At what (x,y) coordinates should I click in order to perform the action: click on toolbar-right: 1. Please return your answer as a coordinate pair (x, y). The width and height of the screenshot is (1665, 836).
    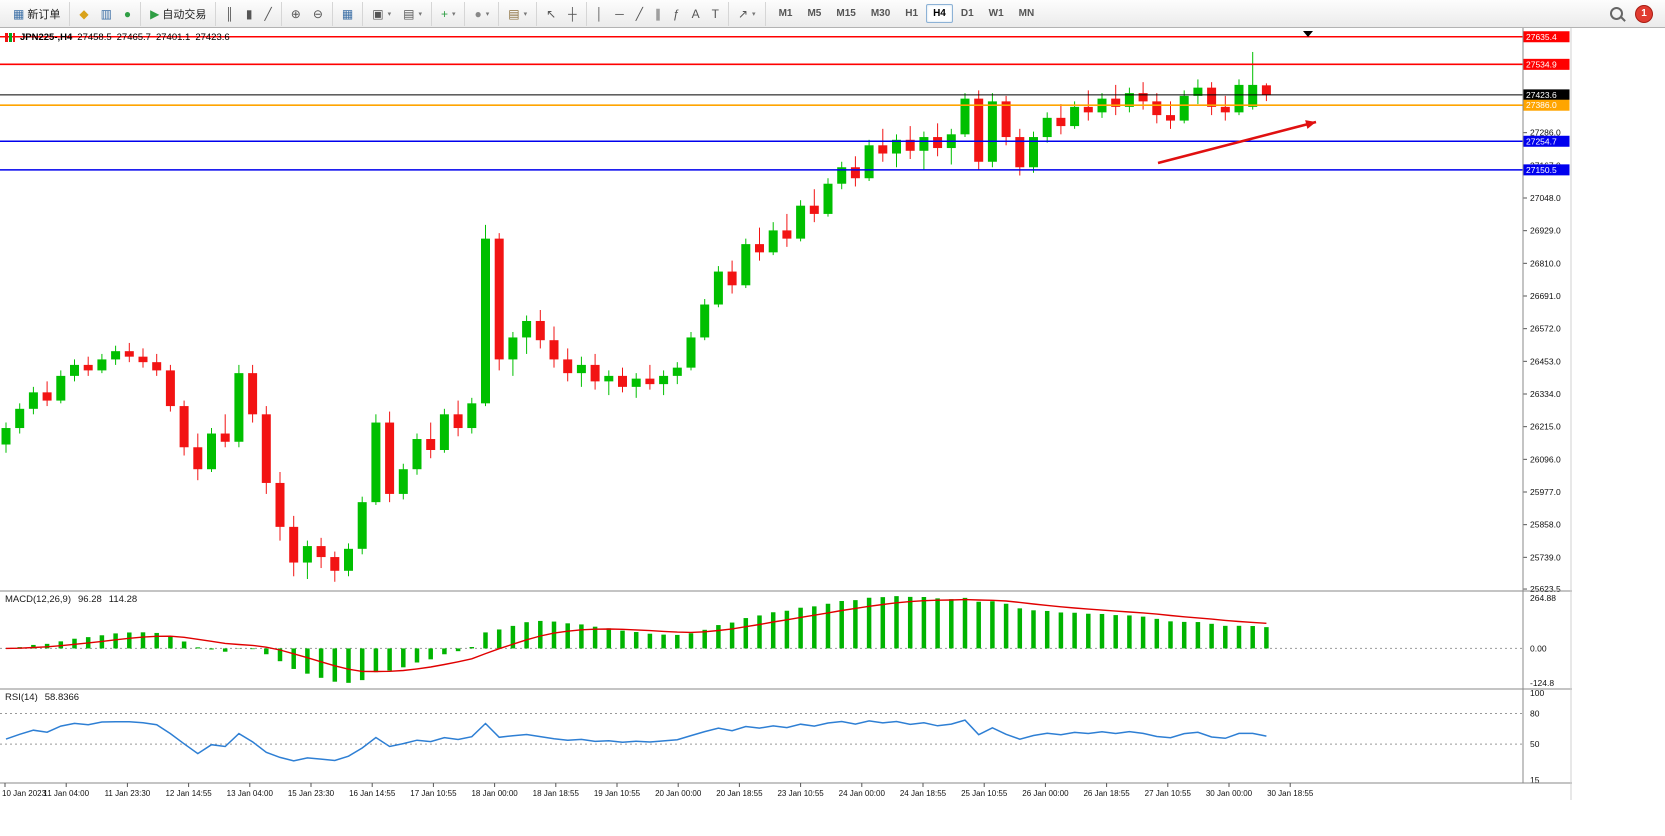
    Looking at the image, I should click on (1634, 13).